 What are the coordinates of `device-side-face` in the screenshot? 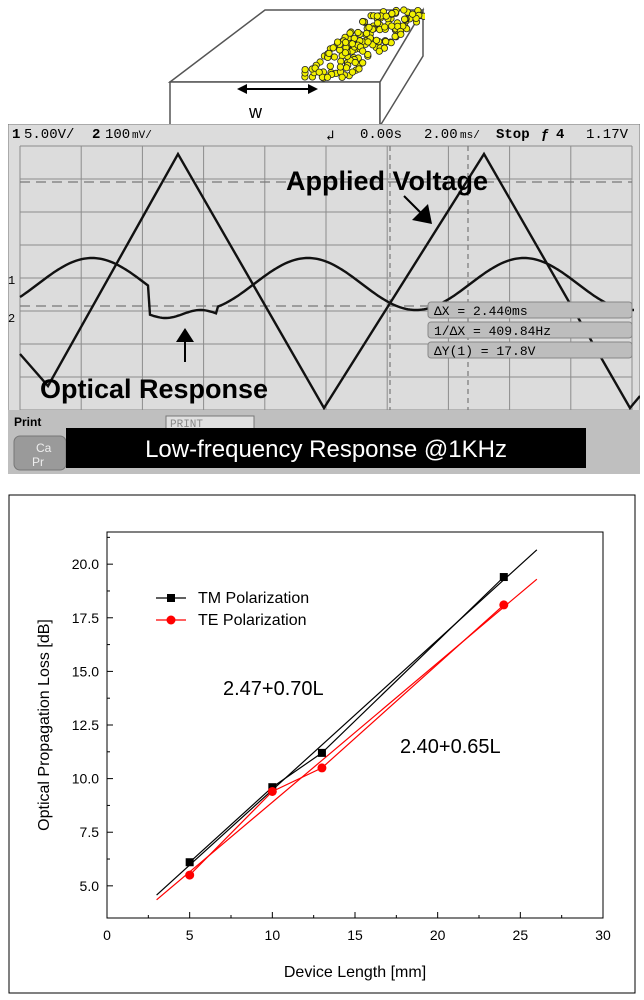 It's located at (401, 67).